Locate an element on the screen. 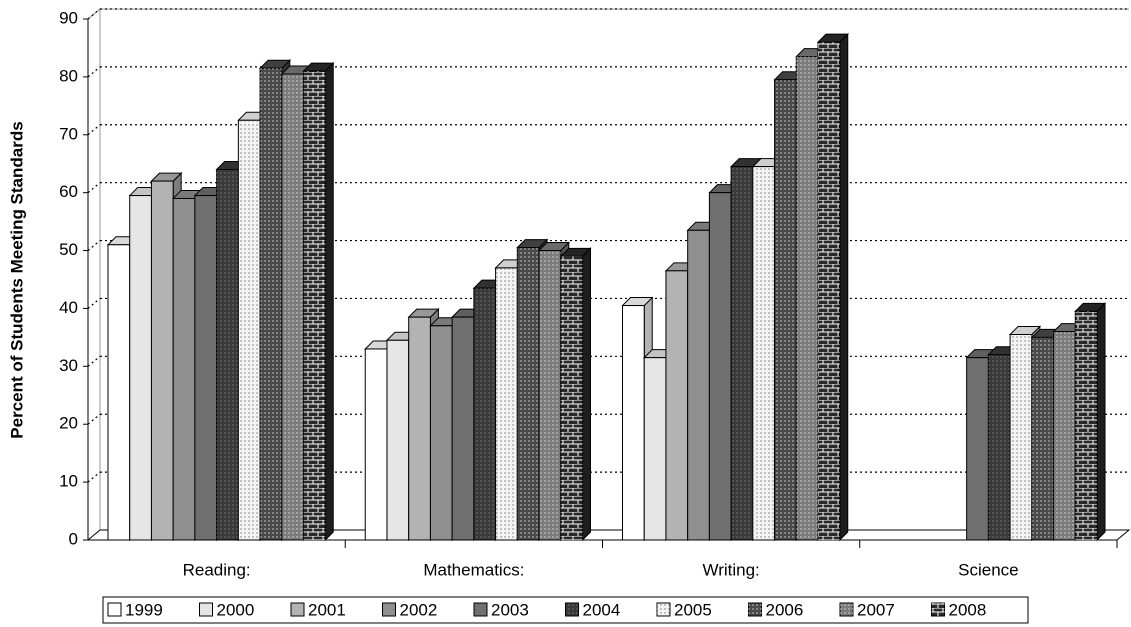 The width and height of the screenshot is (1131, 627). y-tick-label: 50 is located at coordinates (68, 249).